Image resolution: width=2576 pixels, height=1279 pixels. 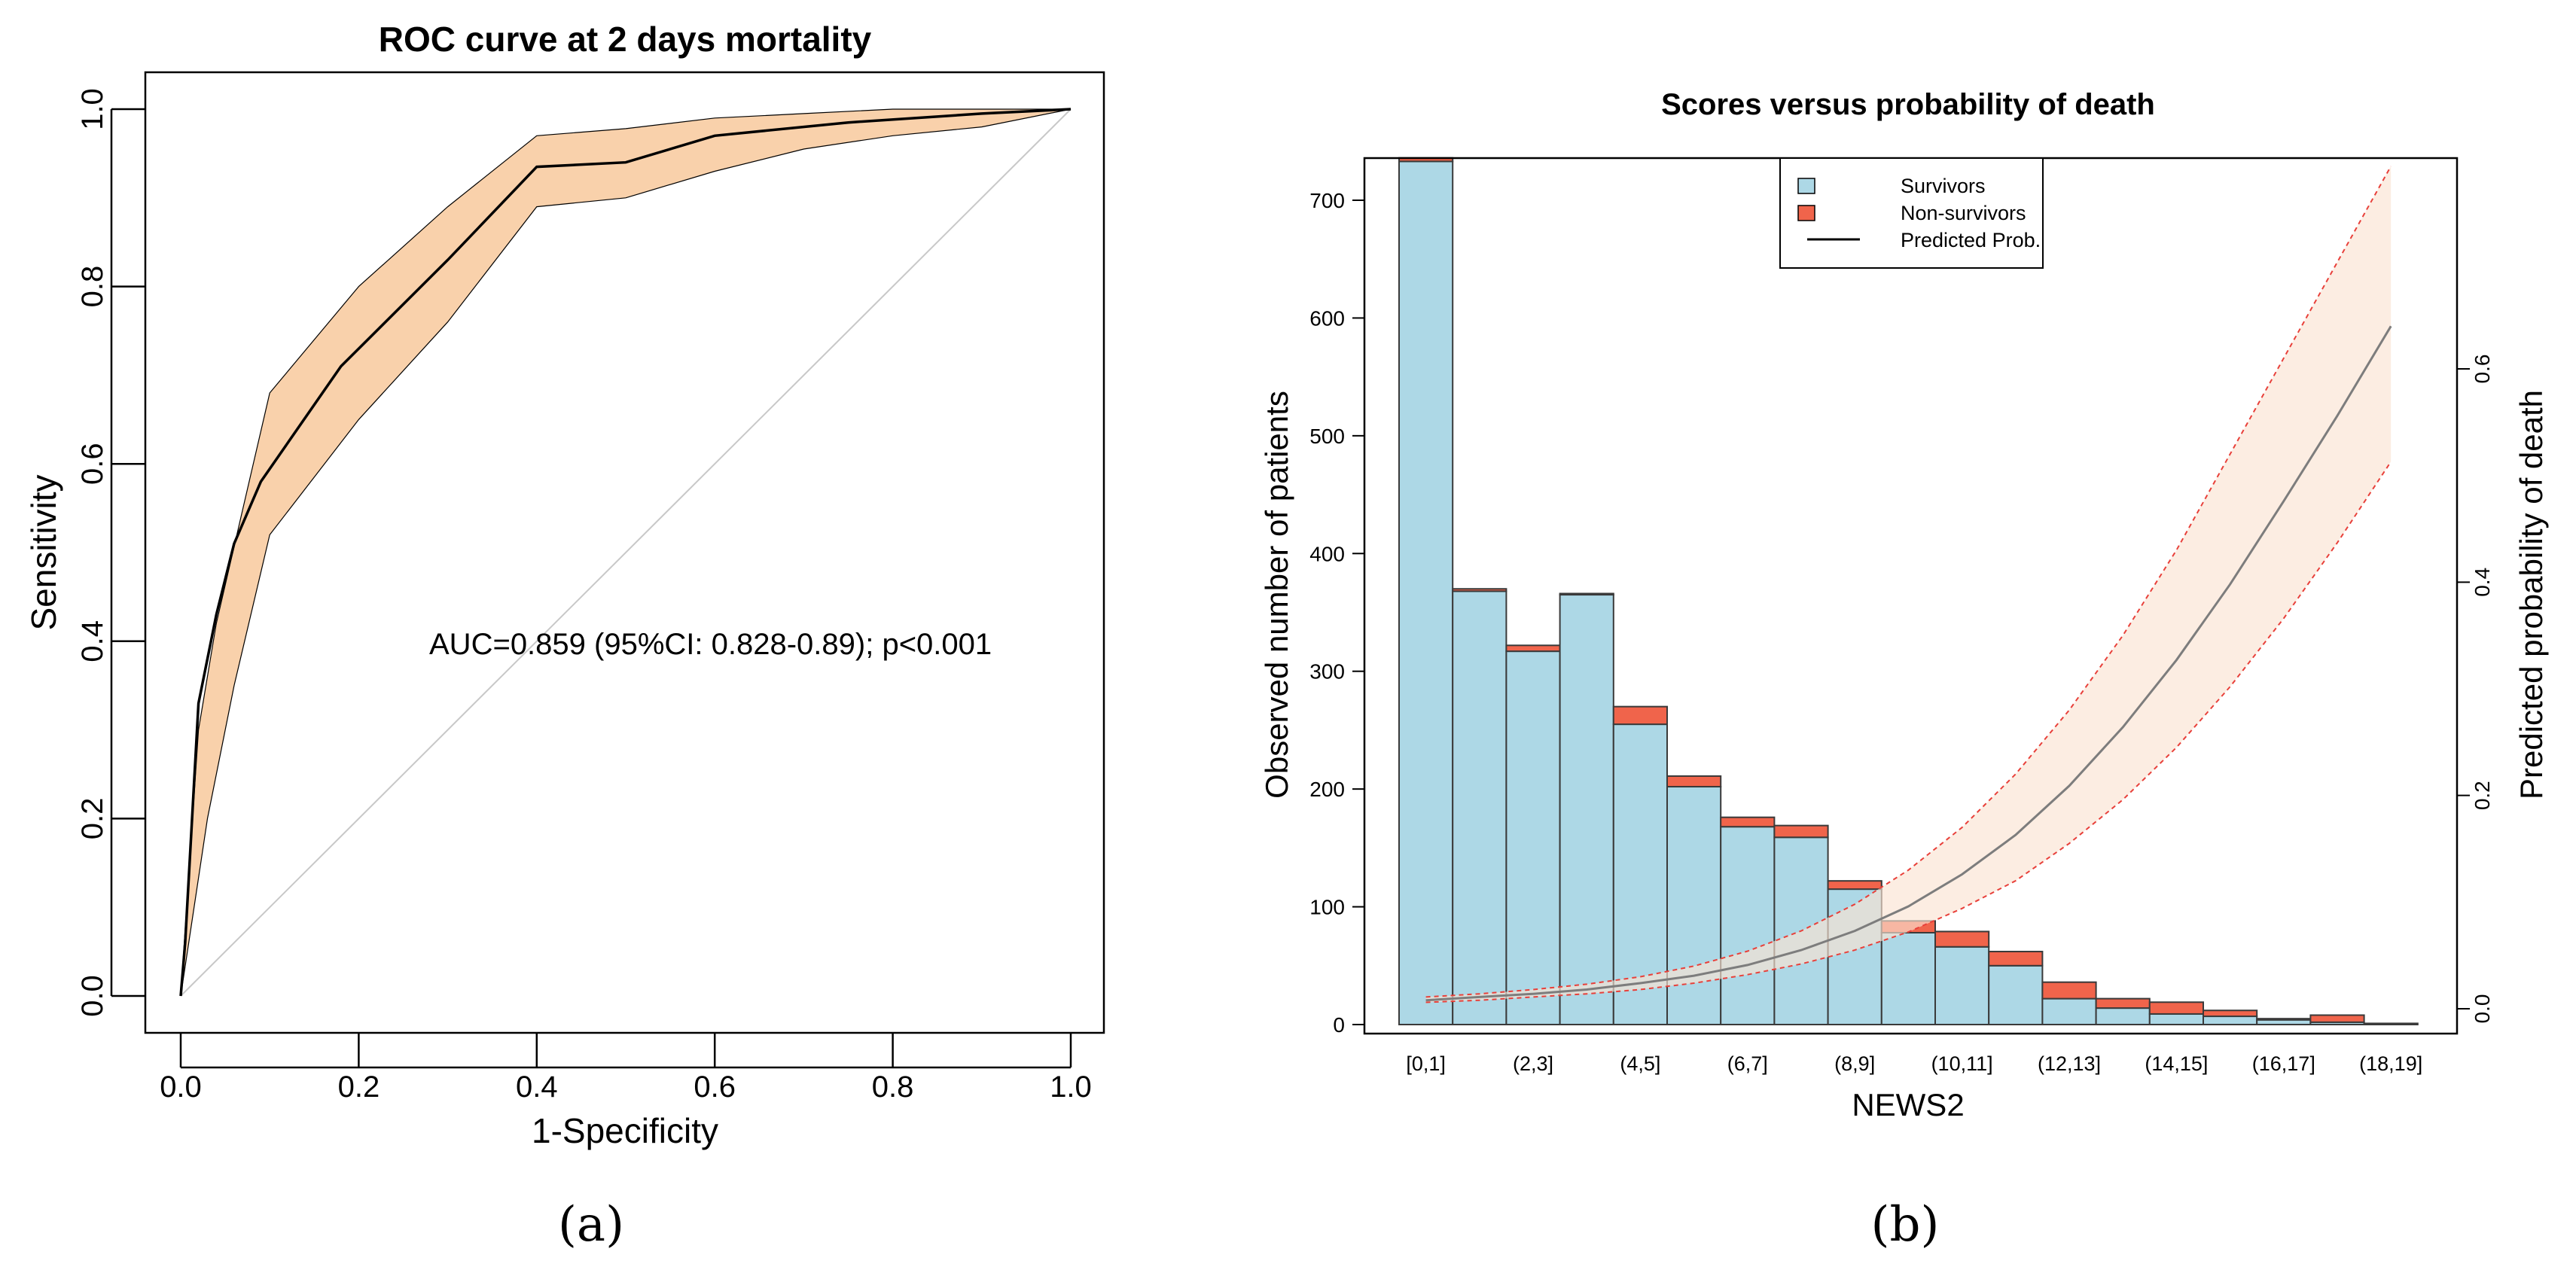 I want to click on hist-y2-tick-label-3: 0.6, so click(x=2482, y=370).